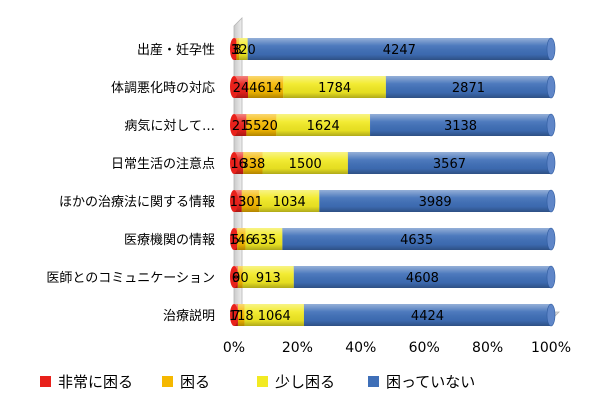 This screenshot has height=409, width=600. I want to click on category-label: 日常生活の注意点, so click(163, 164).